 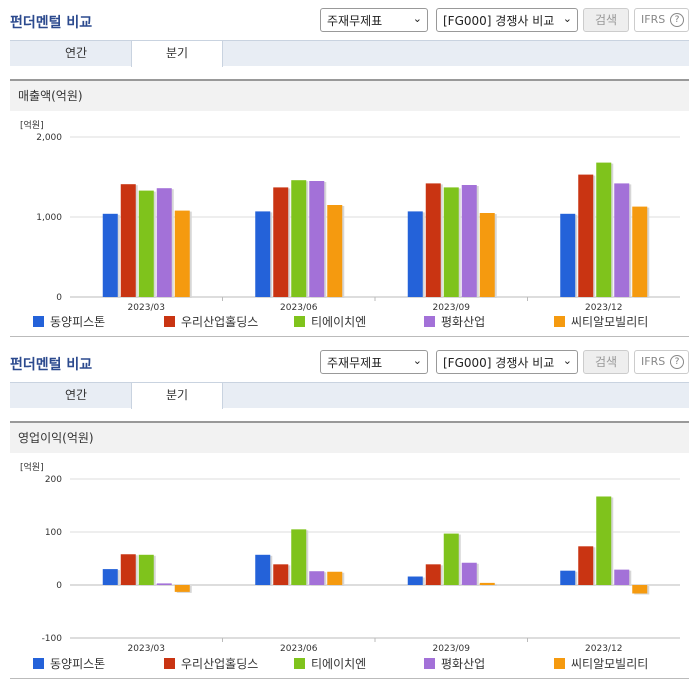 I want to click on bar-shadow, so click(x=166, y=585).